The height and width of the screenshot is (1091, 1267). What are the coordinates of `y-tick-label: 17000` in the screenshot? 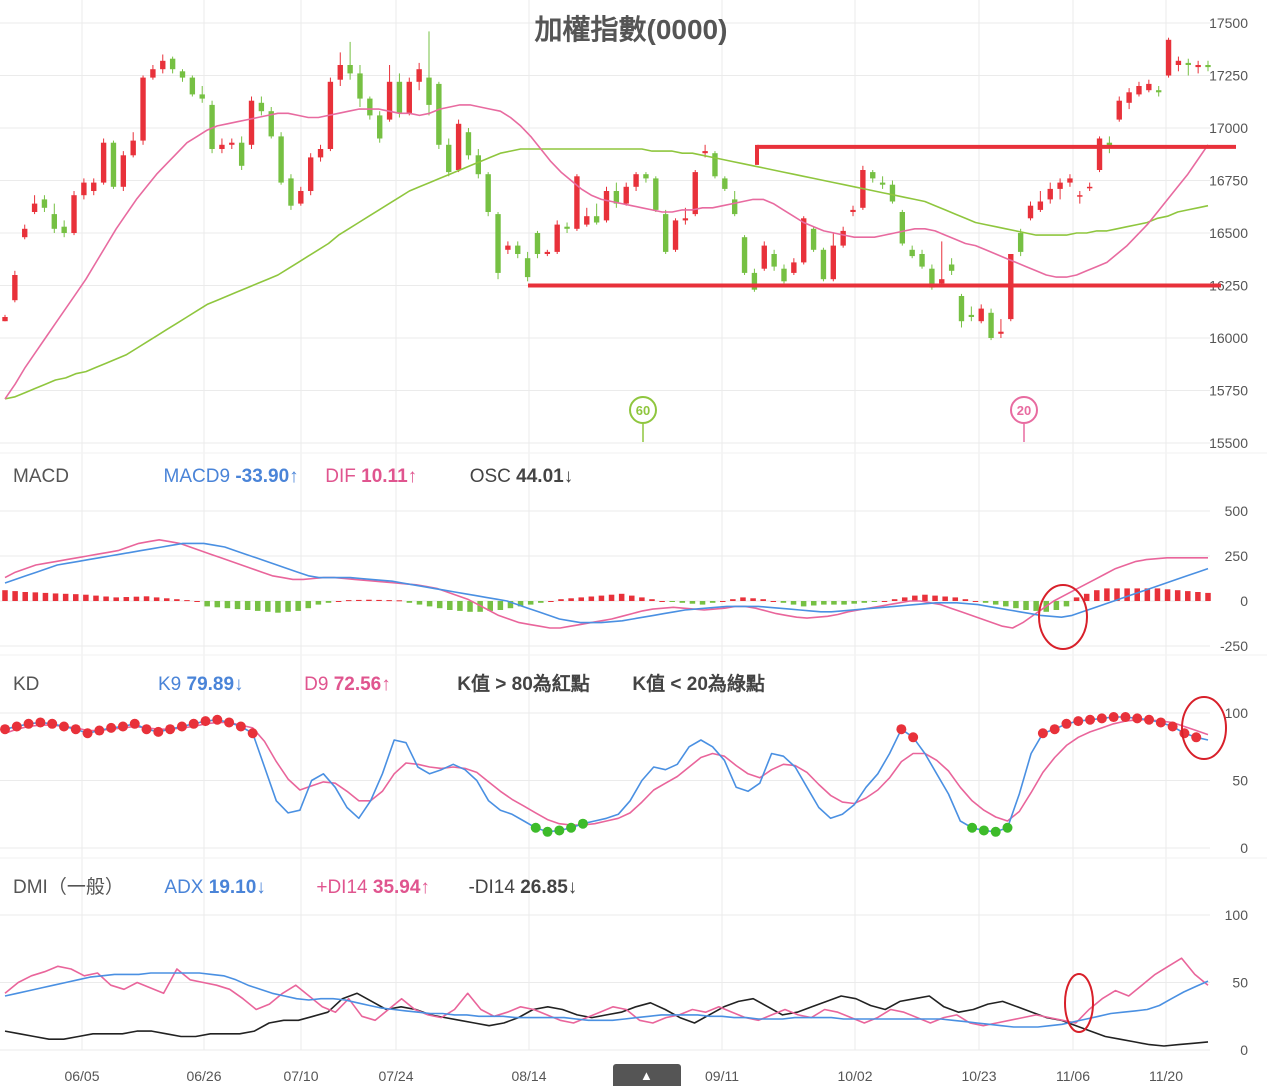 It's located at (1228, 128).